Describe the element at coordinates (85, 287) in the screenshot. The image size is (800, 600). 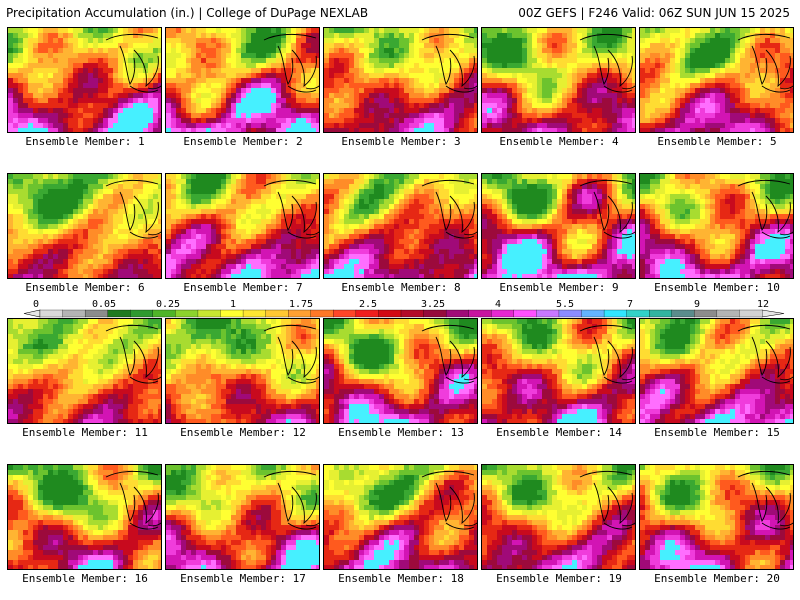
I see `ensemble-member-label: Ensemble Member: 6` at that location.